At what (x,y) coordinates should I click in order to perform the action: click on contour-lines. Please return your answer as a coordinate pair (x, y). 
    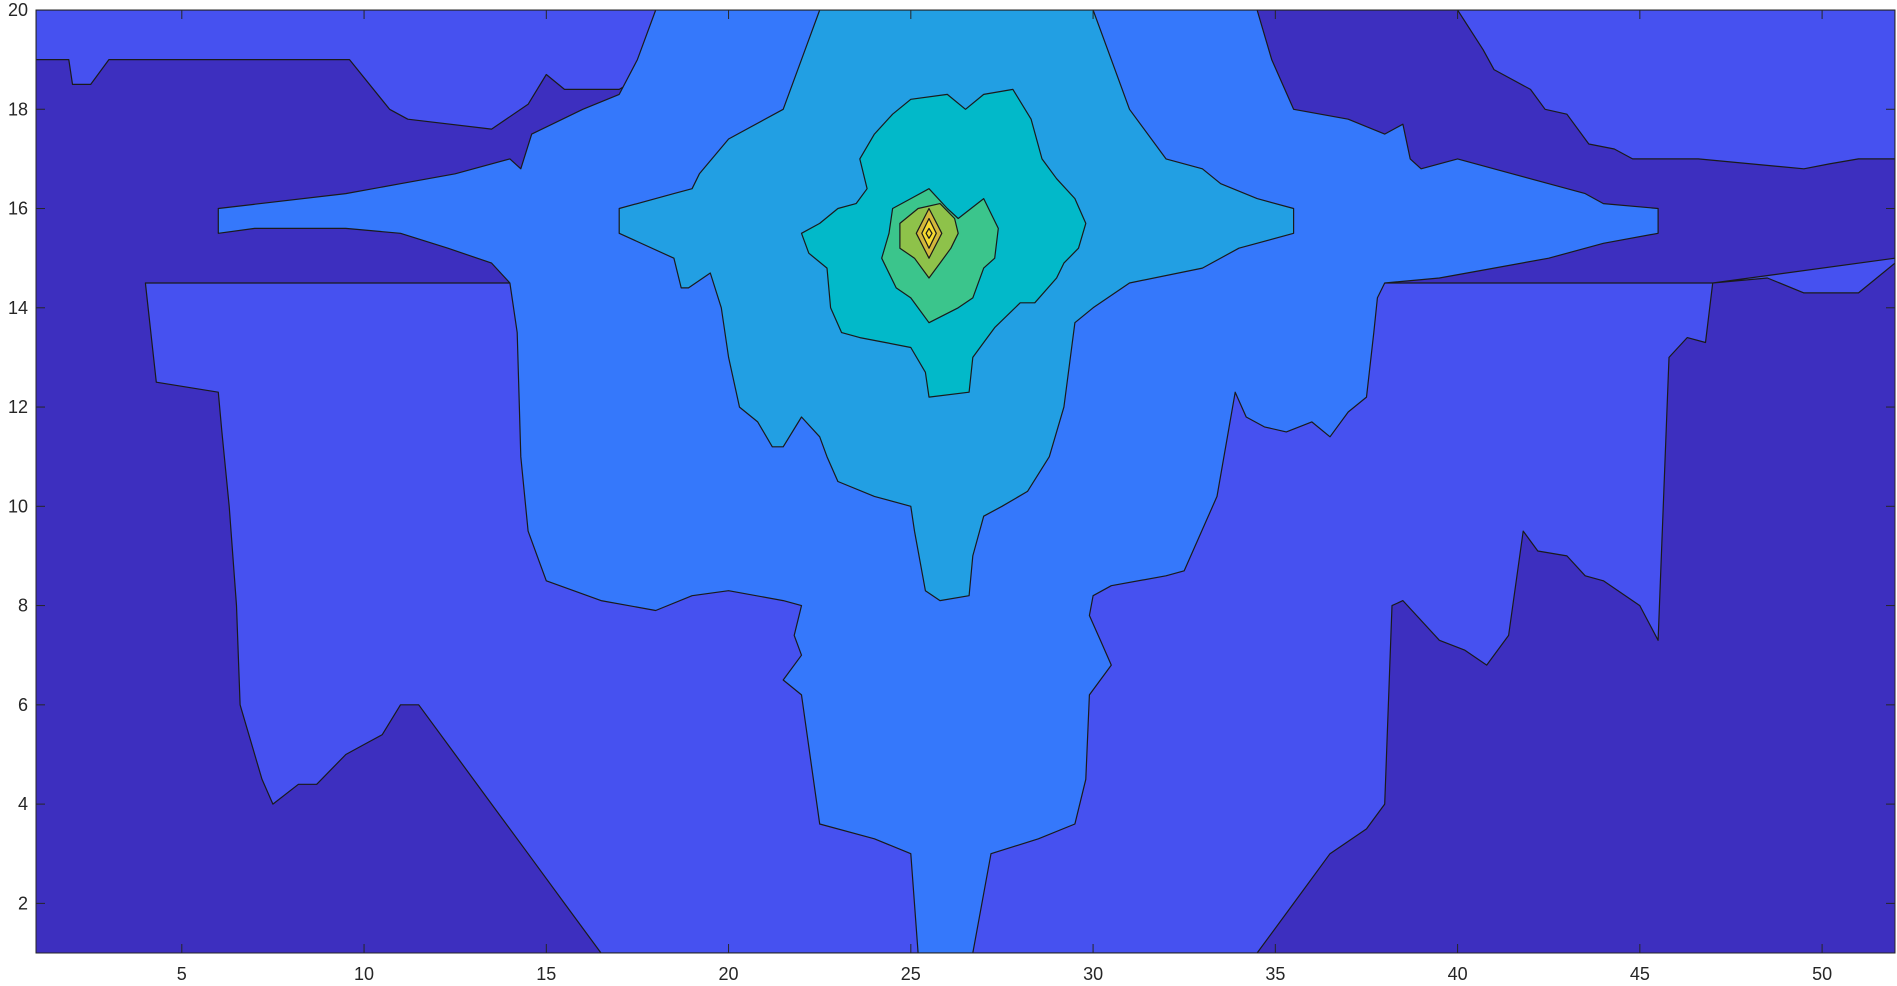
    Looking at the image, I should click on (929, 233).